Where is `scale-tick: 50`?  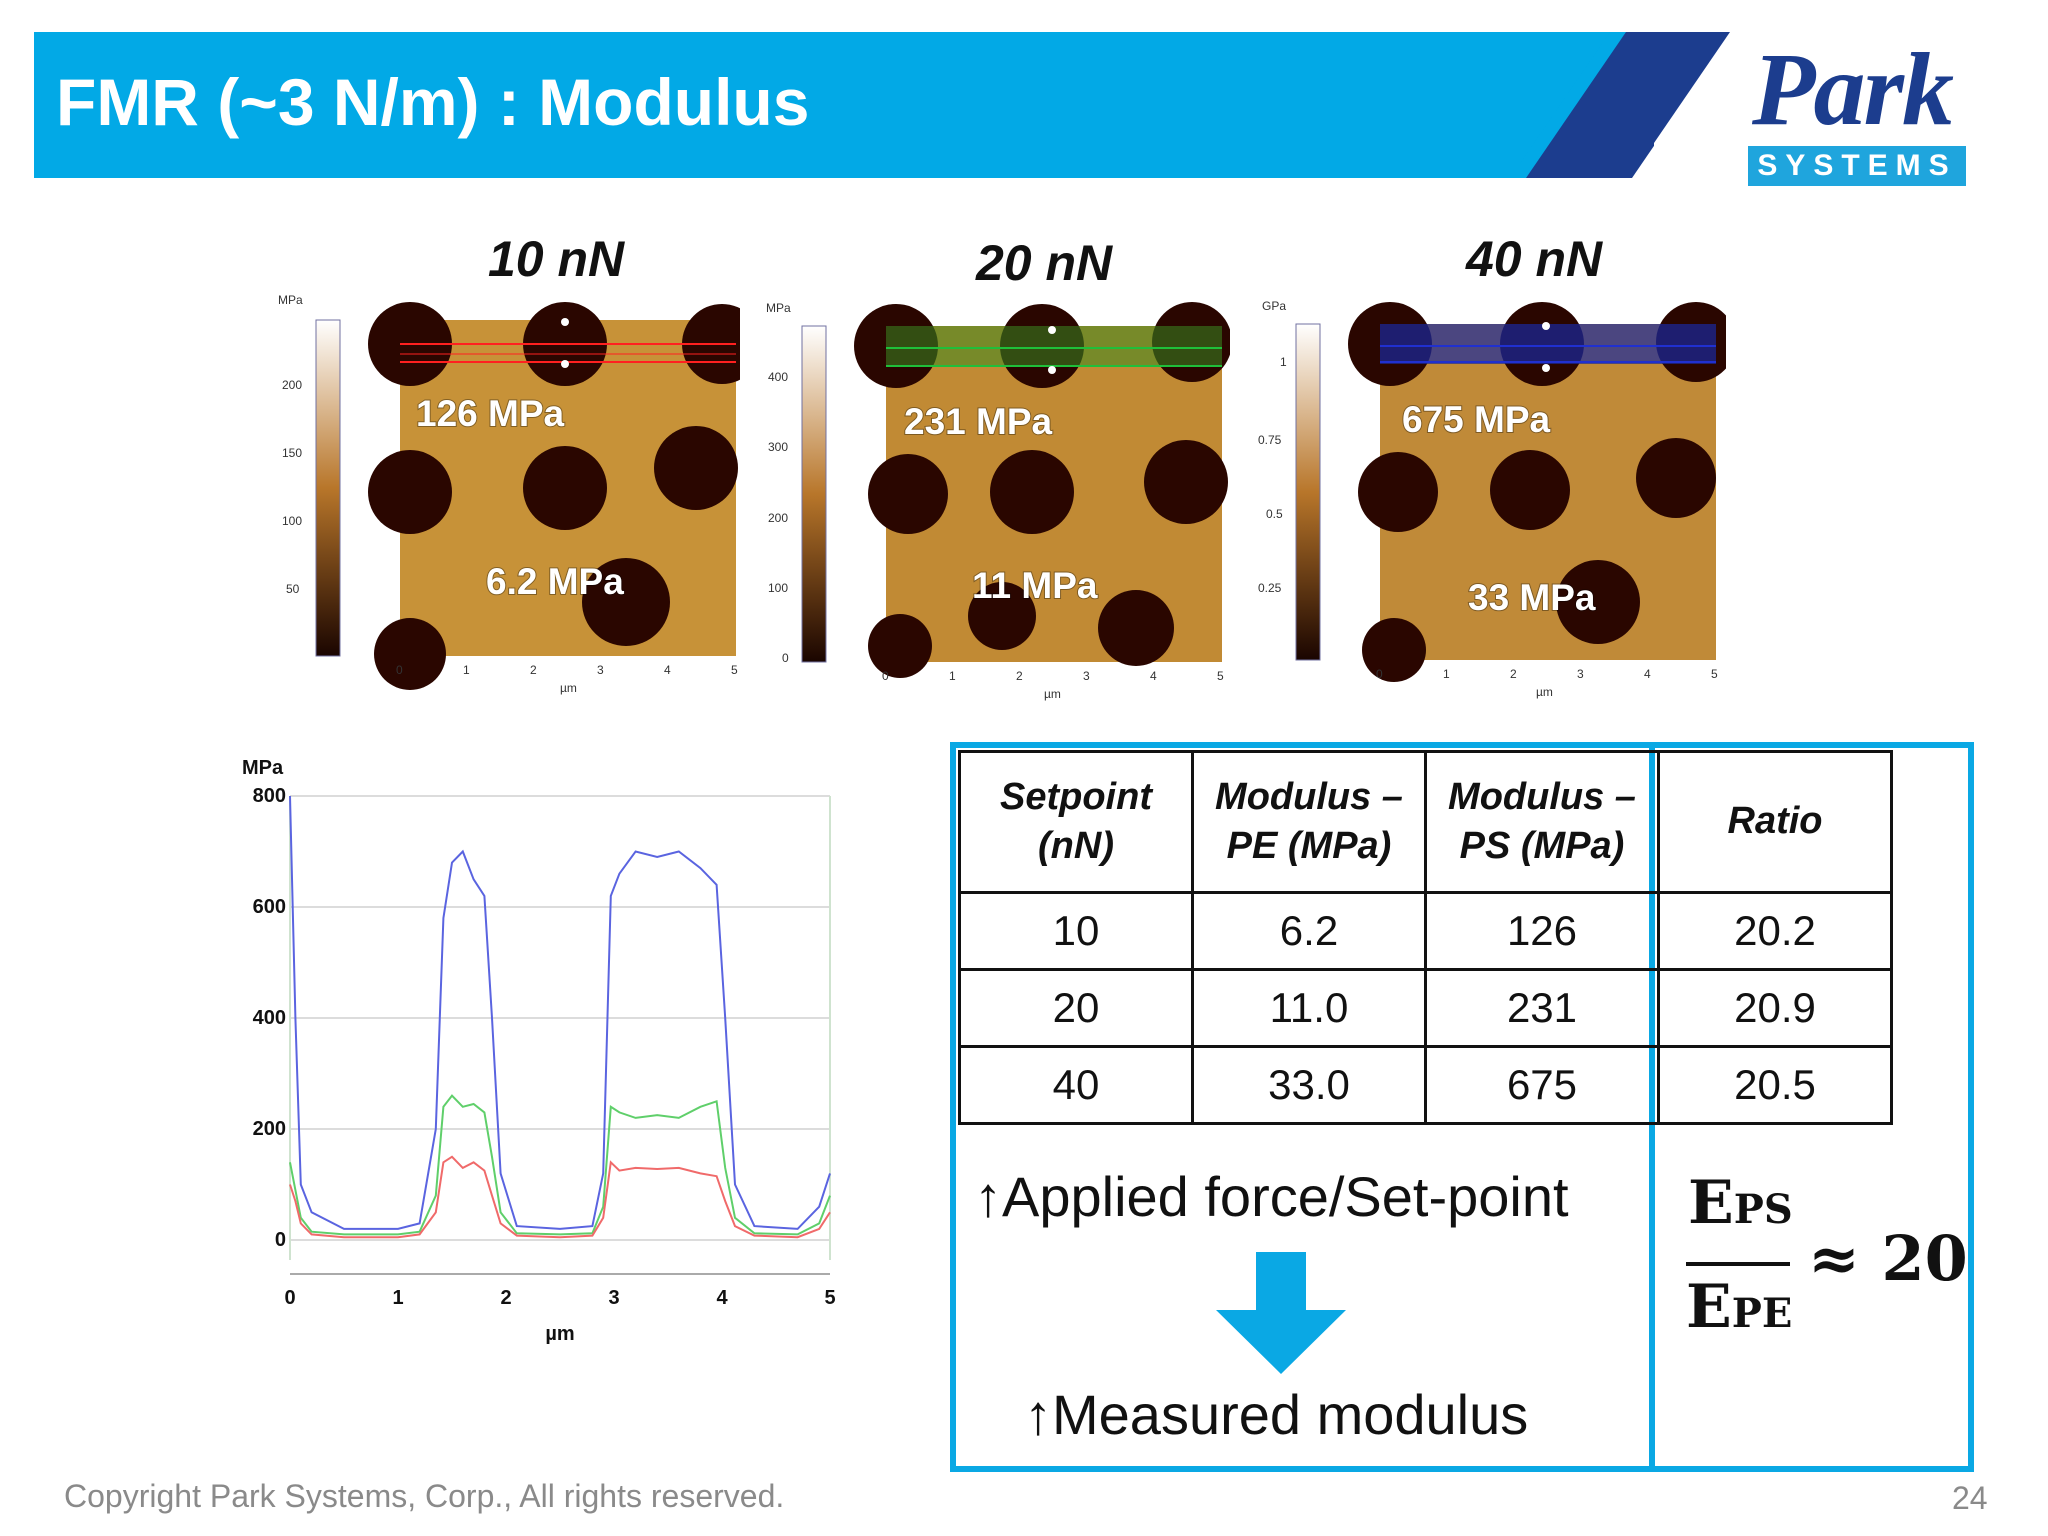
scale-tick: 50 is located at coordinates (293, 589).